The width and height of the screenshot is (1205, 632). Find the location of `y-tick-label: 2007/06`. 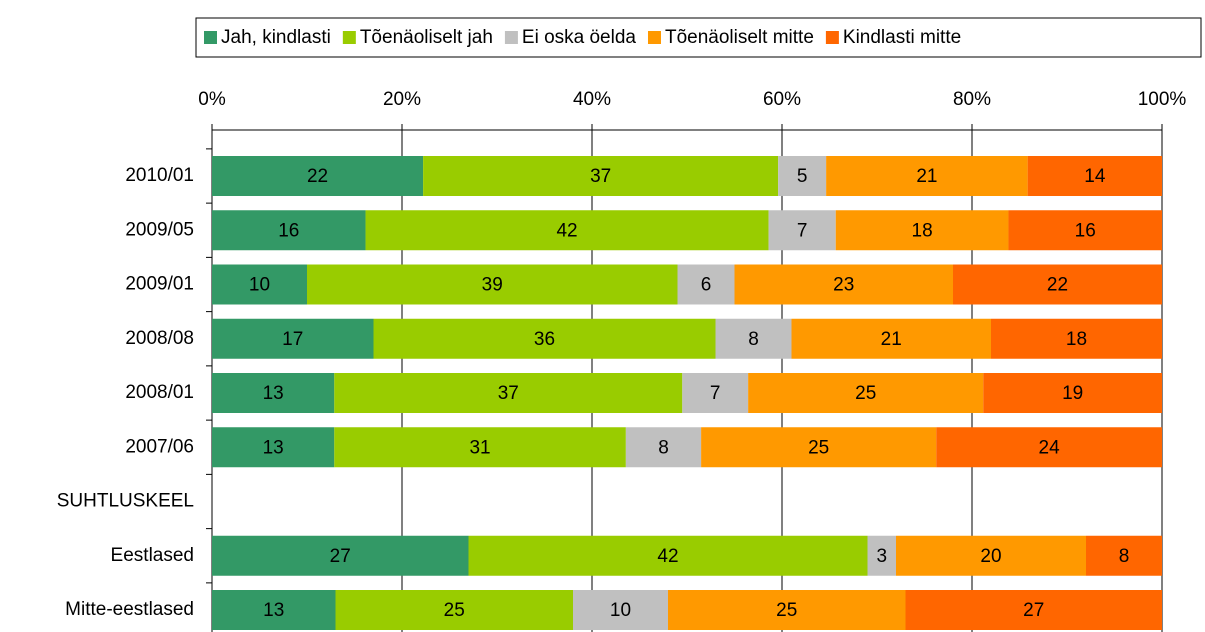

y-tick-label: 2007/06 is located at coordinates (159, 446).